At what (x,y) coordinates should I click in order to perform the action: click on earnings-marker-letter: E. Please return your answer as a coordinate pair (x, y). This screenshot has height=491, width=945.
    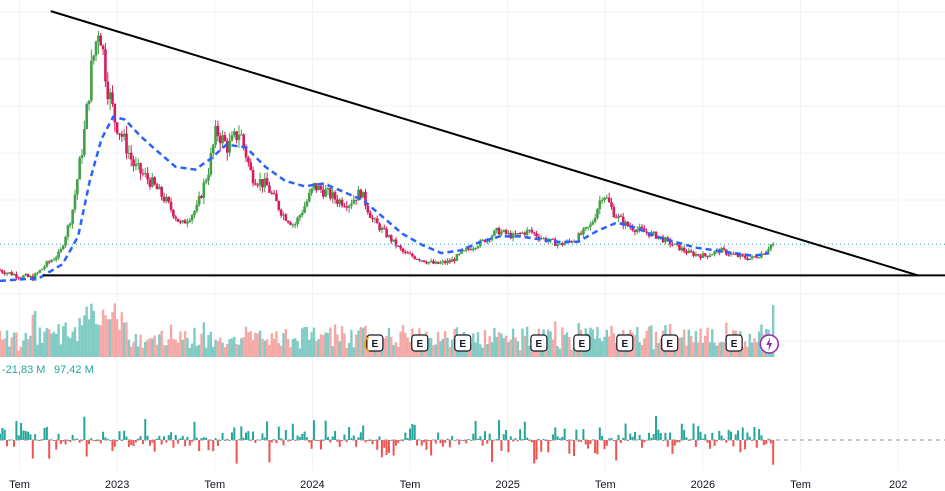
    Looking at the image, I should click on (582, 344).